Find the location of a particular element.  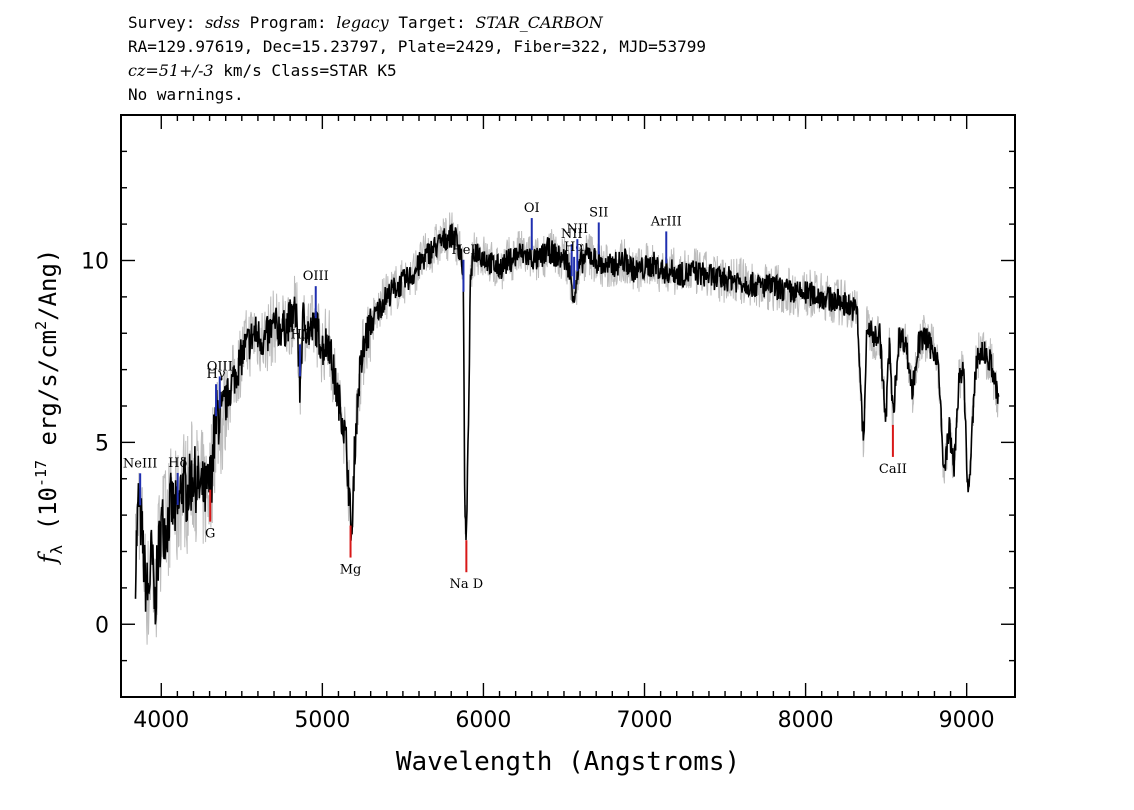

class-text: km/s Class=STAR K5 is located at coordinates (310, 70).